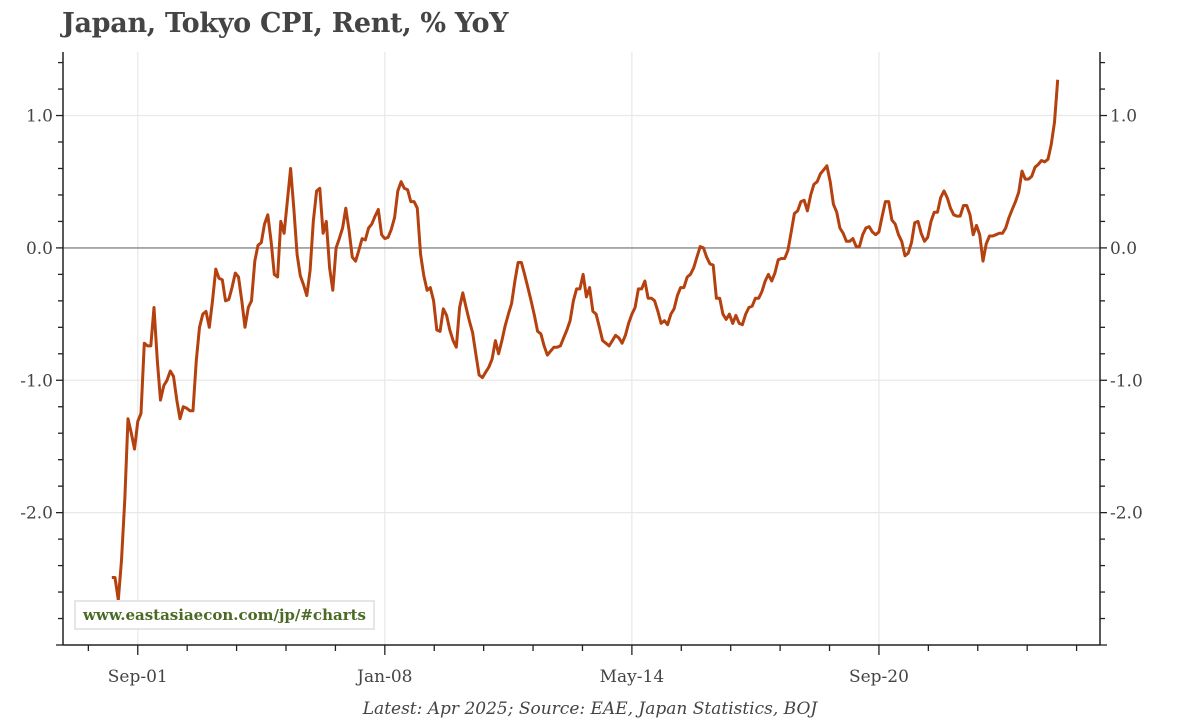 The width and height of the screenshot is (1200, 728). Describe the element at coordinates (36, 381) in the screenshot. I see `y-tick-label-left: -1.0` at that location.